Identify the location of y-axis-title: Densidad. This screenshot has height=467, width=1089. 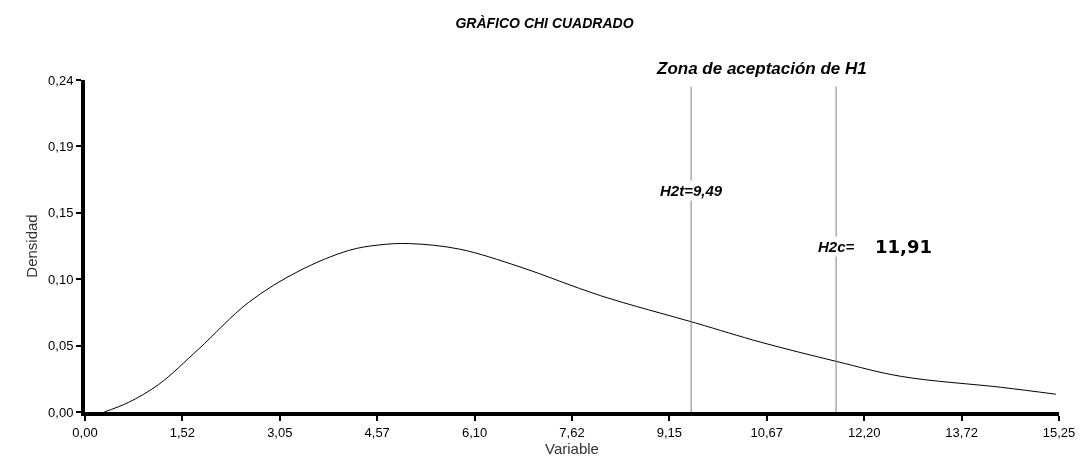
(31, 246).